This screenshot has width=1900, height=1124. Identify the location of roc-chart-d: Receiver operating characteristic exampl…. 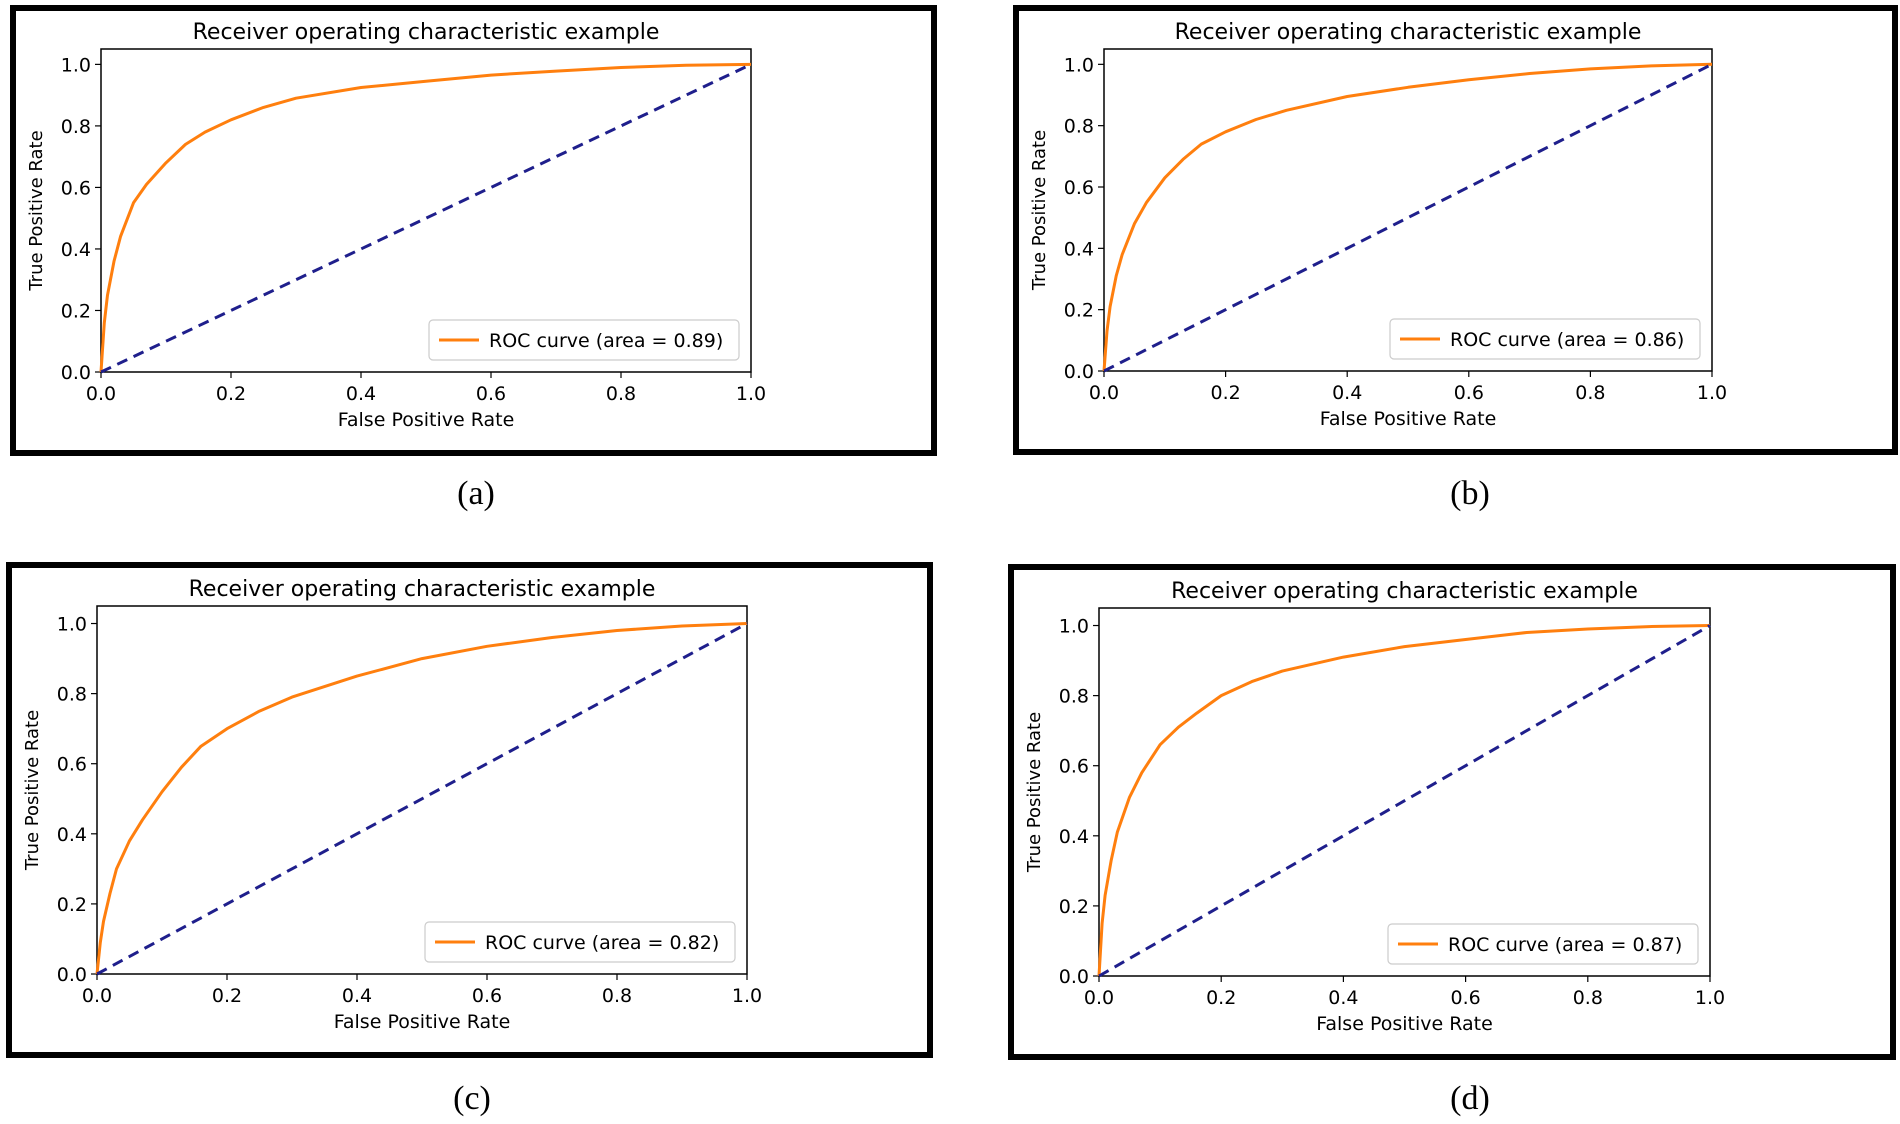
(1374, 807).